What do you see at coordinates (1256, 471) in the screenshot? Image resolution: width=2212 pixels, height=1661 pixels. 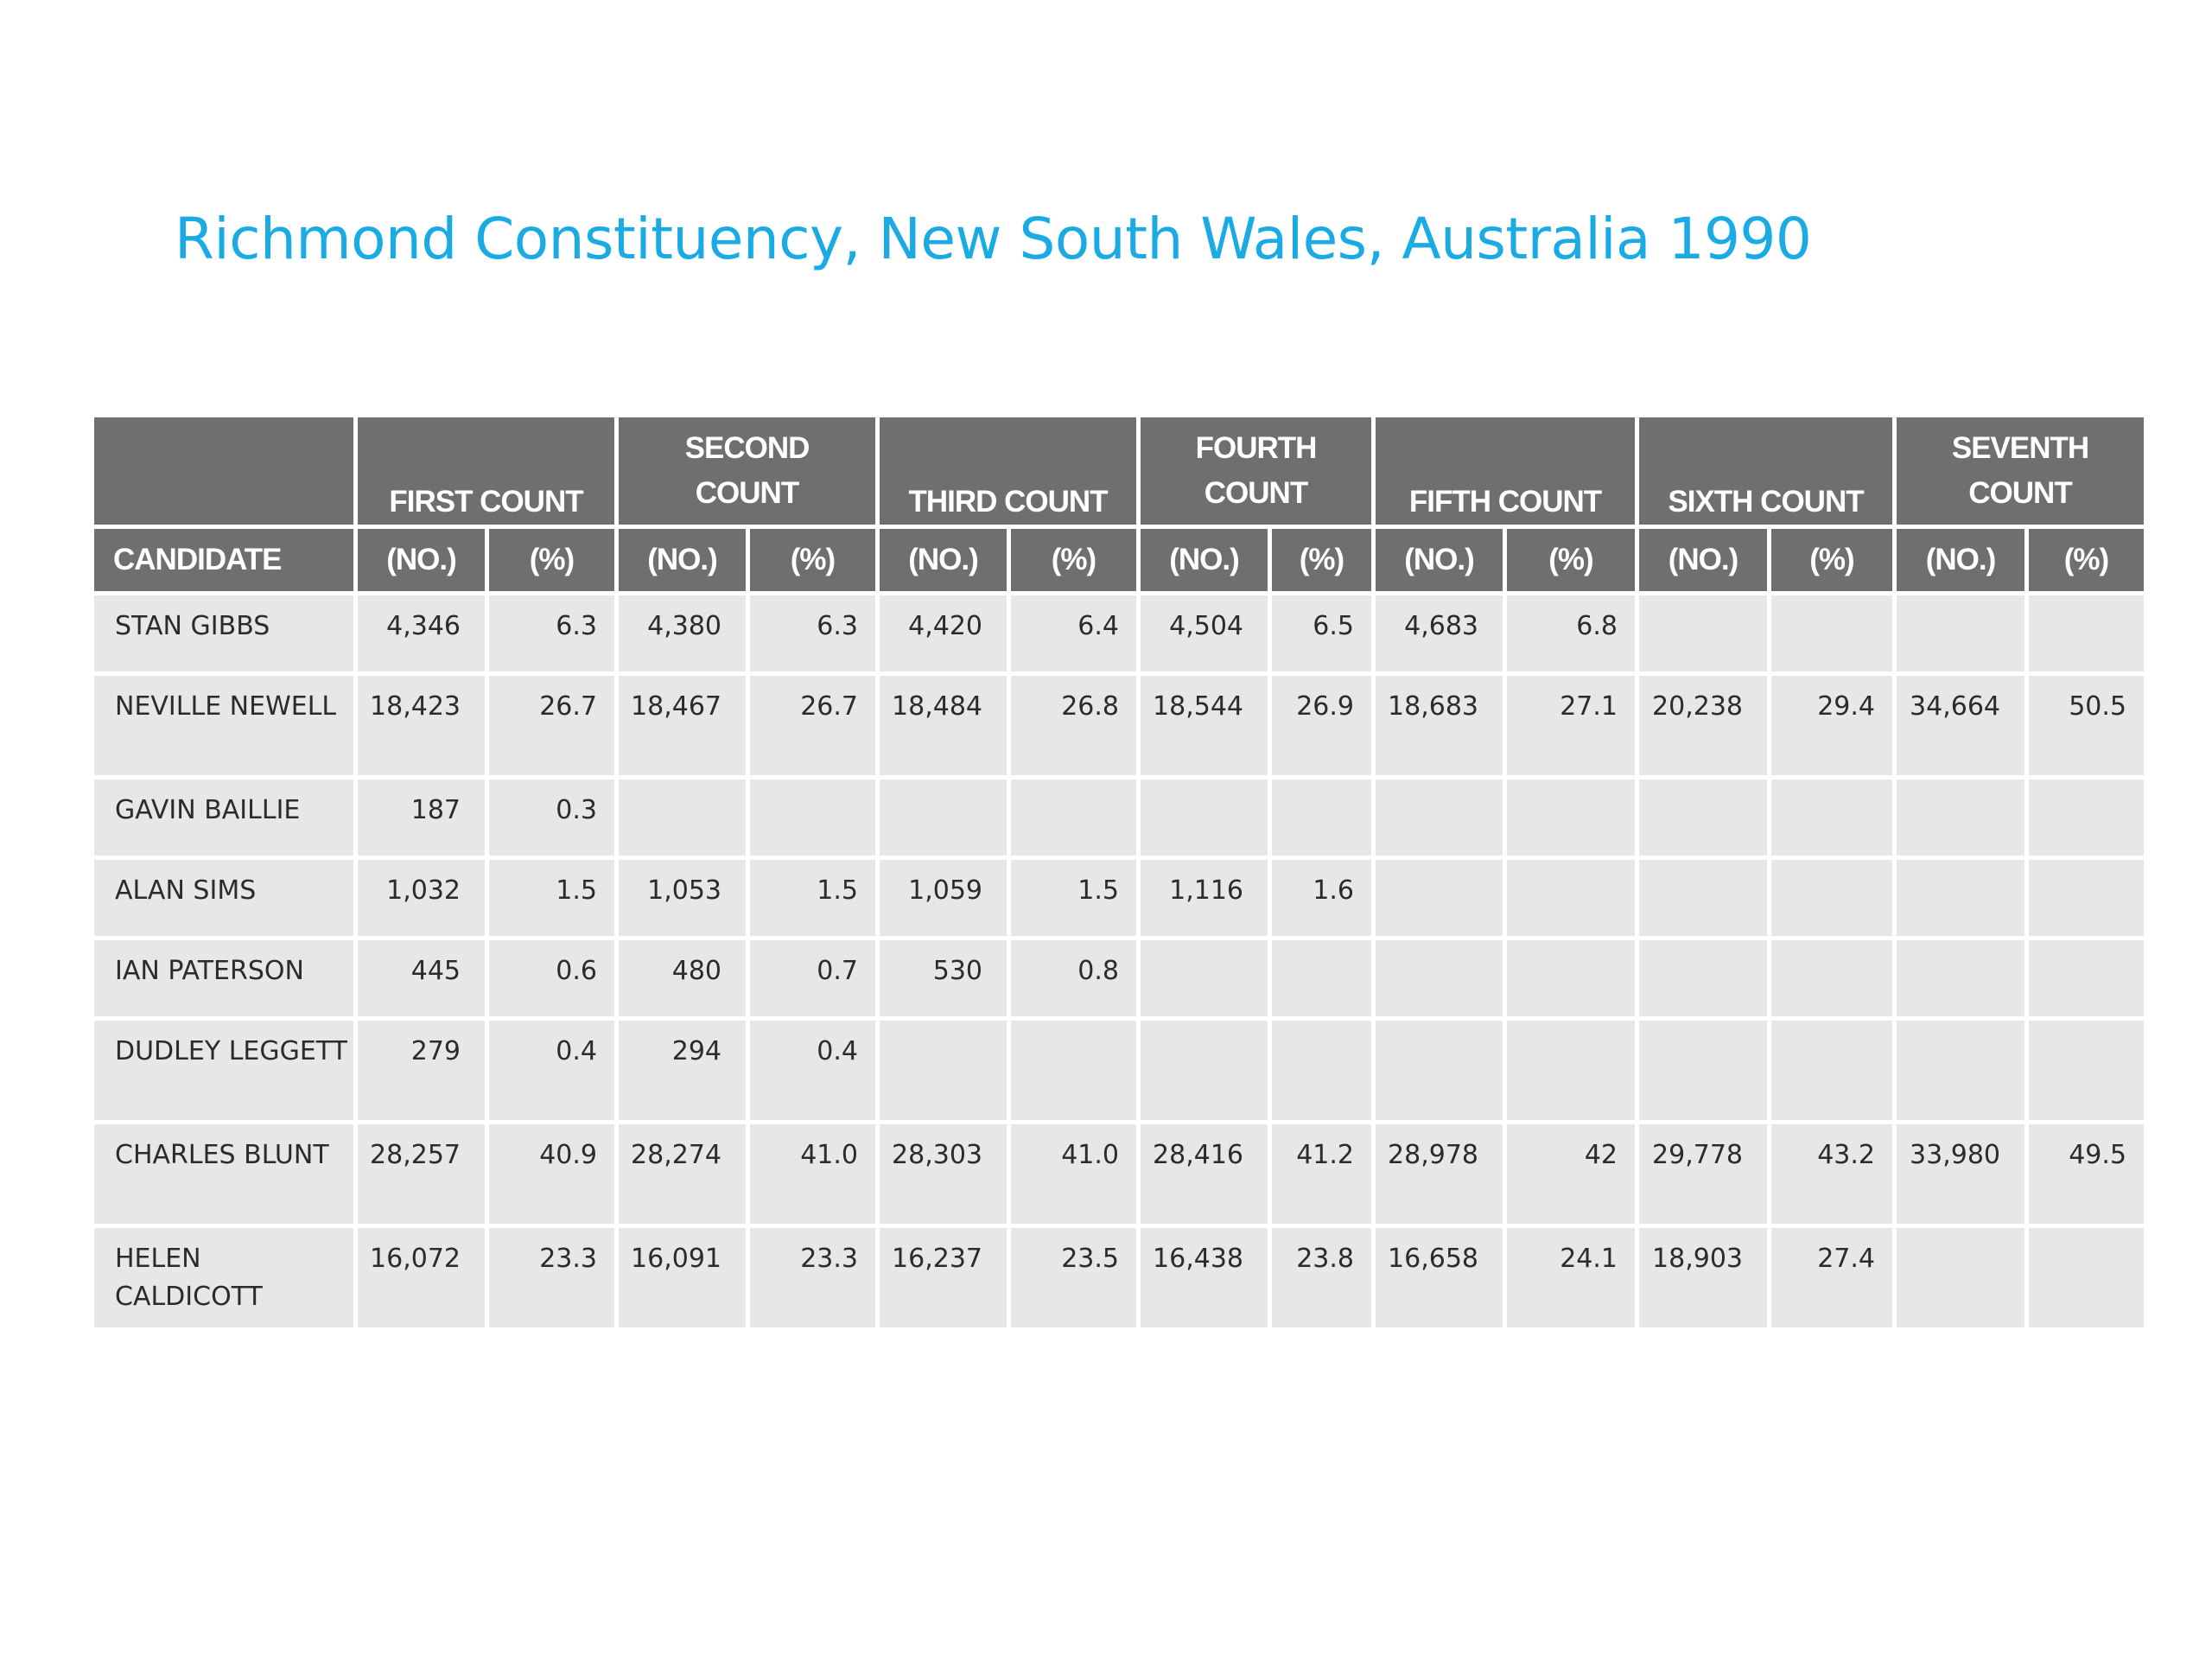 I see `header-fourth-count: FOURTH COUNT` at bounding box center [1256, 471].